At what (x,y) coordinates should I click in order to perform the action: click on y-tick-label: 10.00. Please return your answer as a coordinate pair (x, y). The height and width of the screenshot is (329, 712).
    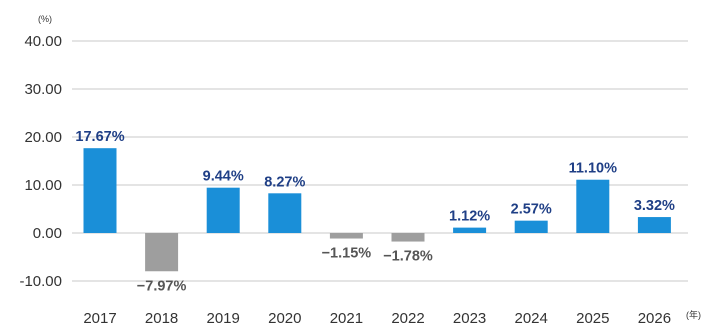
    Looking at the image, I should click on (43, 185).